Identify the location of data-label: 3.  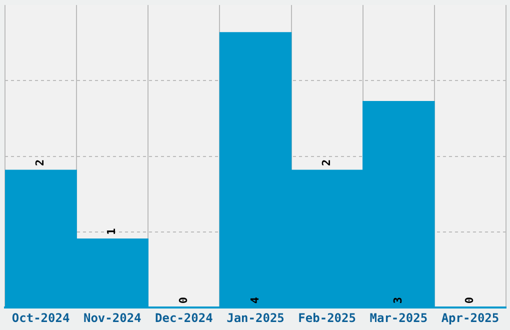
(398, 300).